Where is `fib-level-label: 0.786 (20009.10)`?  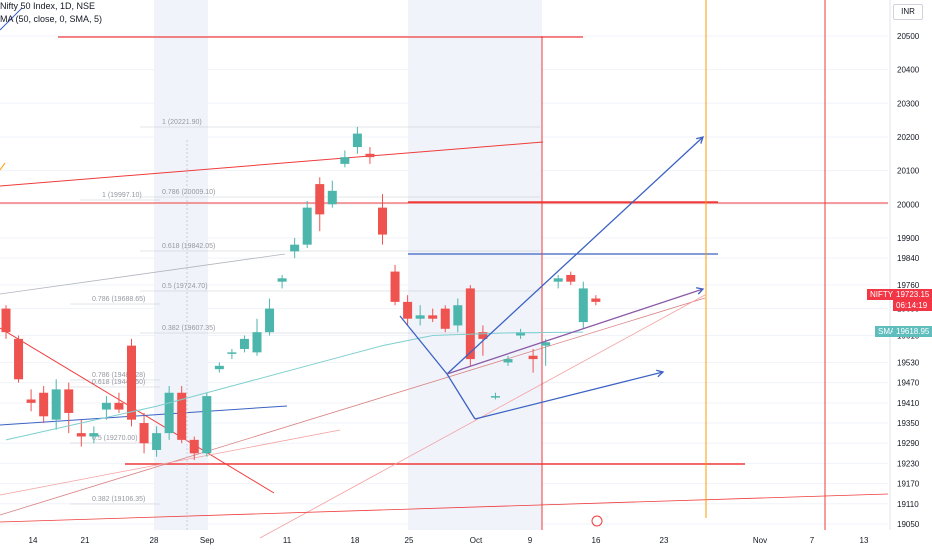
fib-level-label: 0.786 (20009.10) is located at coordinates (188, 192).